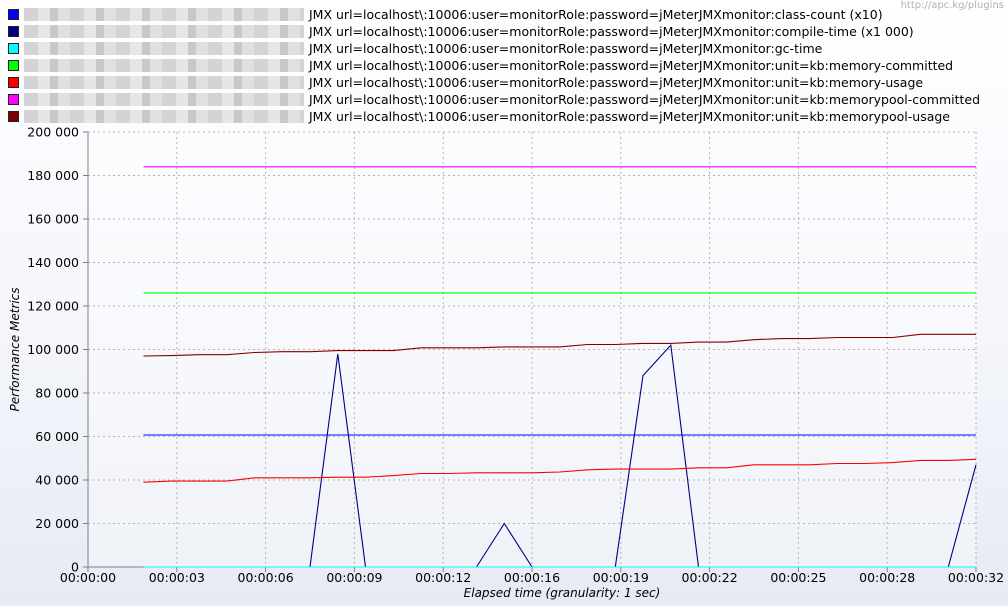  Describe the element at coordinates (354, 577) in the screenshot. I see `x-tick-label: 00:00:09` at that location.